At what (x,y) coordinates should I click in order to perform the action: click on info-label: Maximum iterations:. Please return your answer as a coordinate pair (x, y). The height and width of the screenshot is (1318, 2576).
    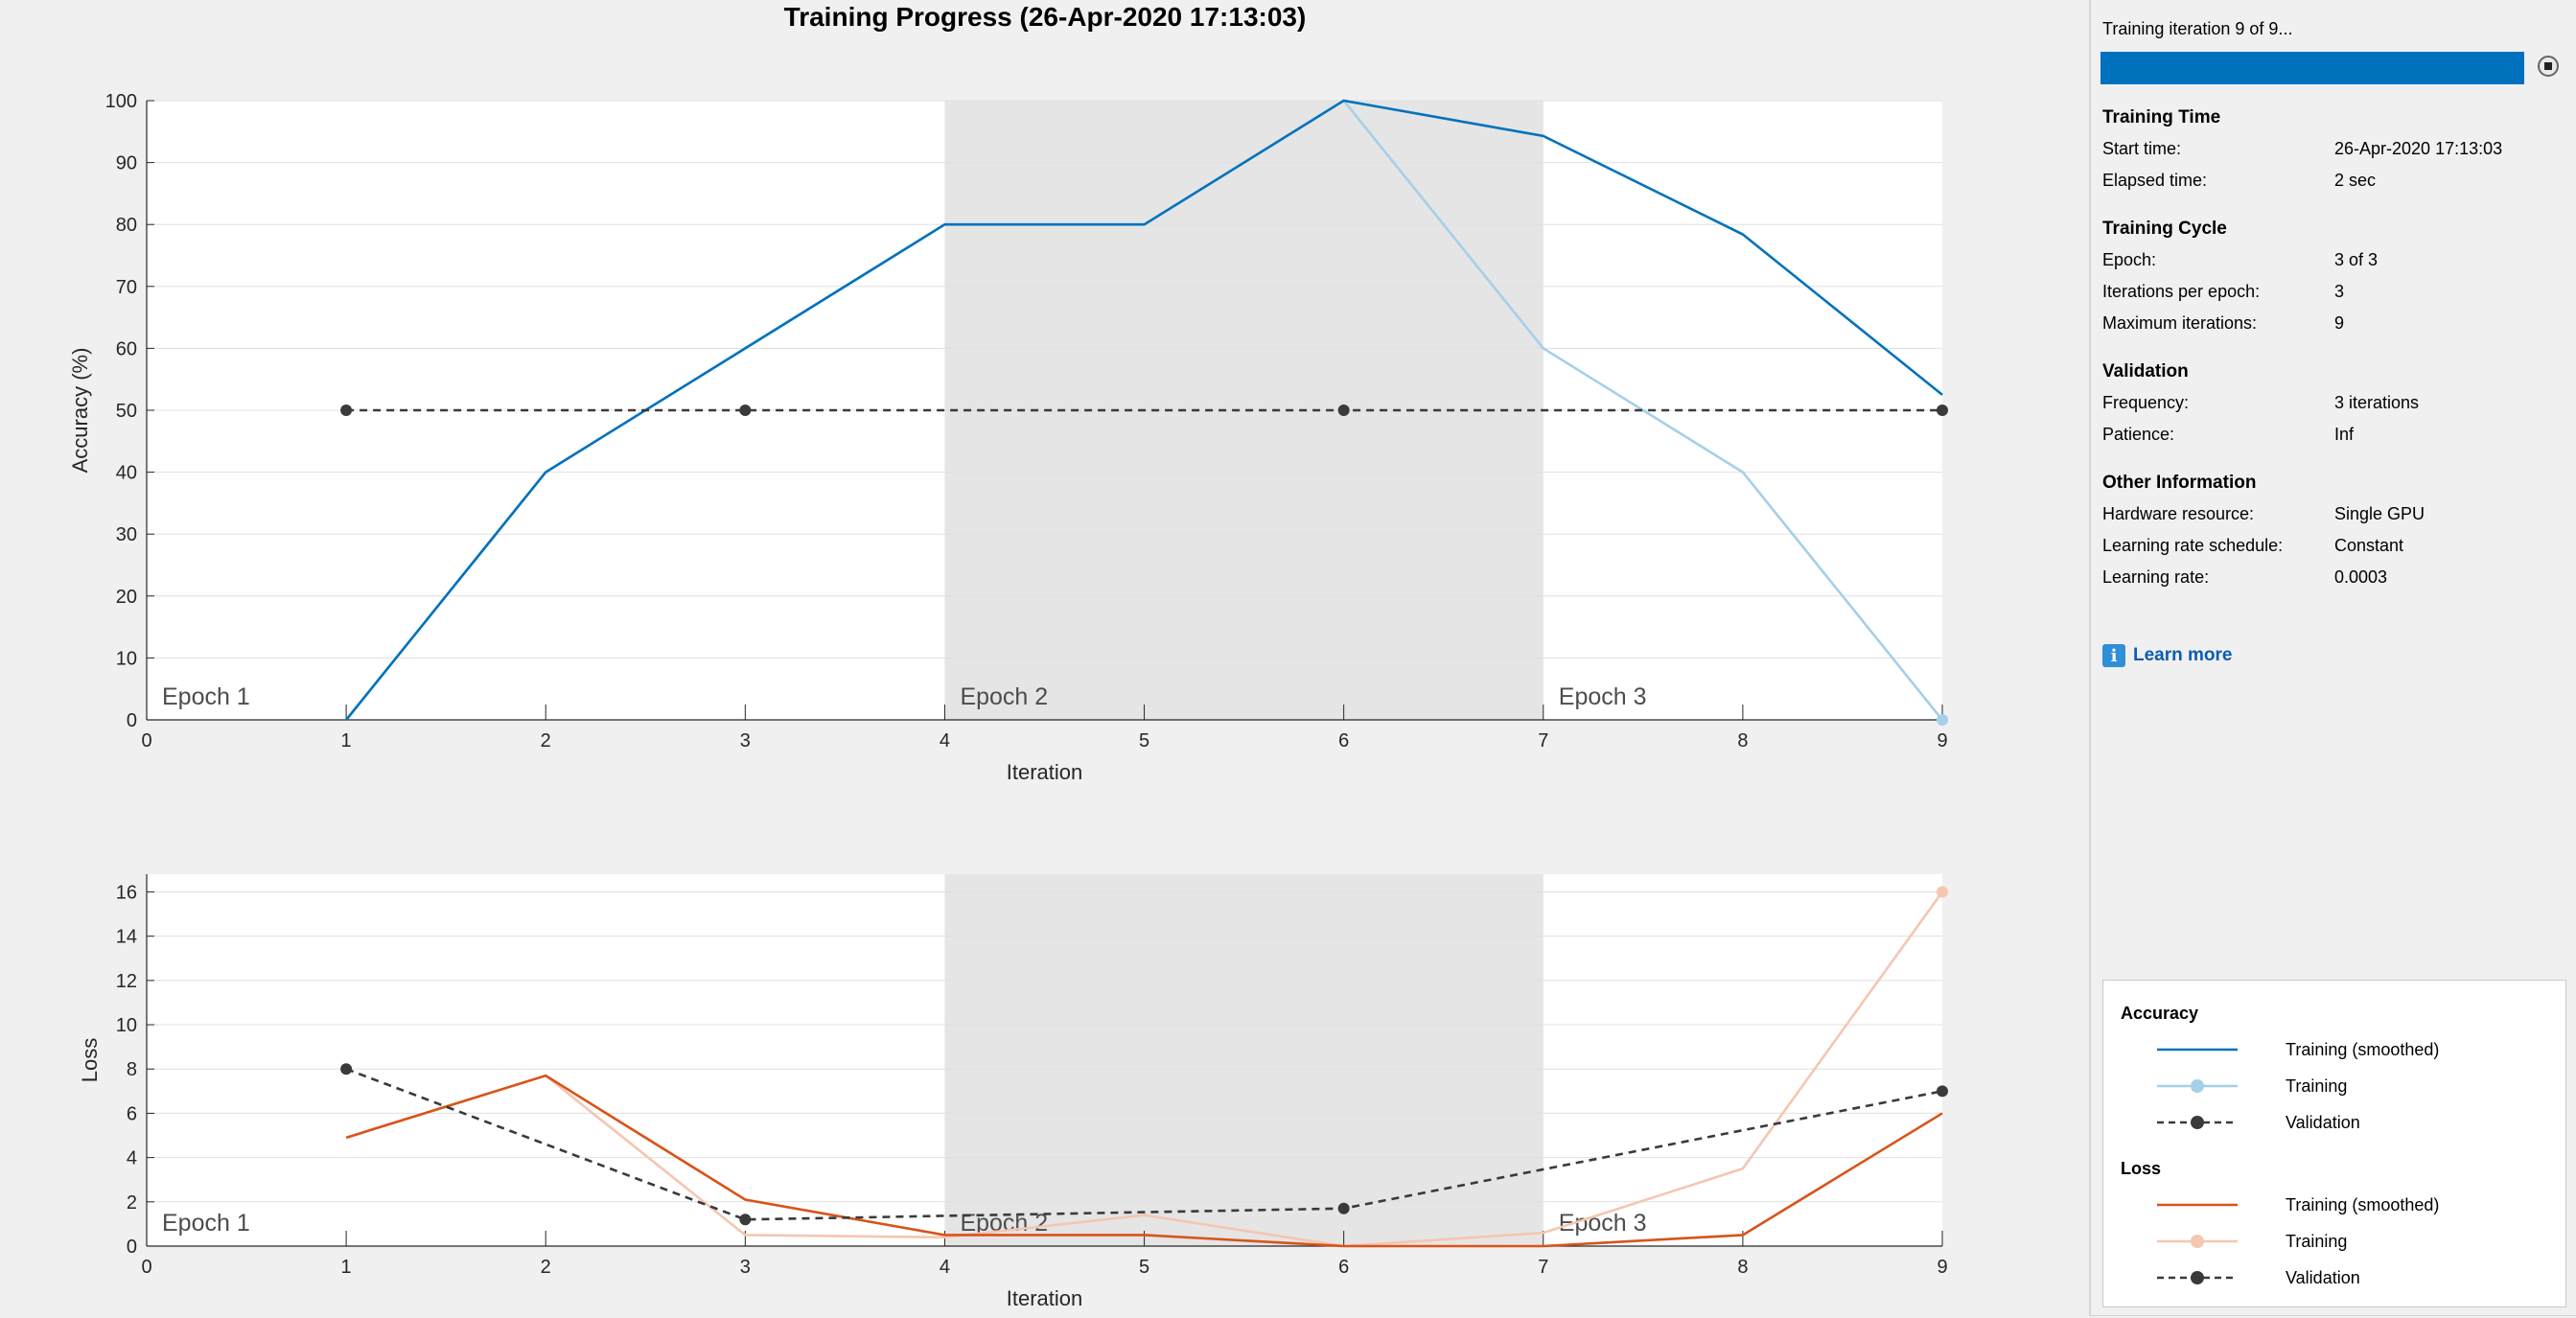
    Looking at the image, I should click on (2180, 323).